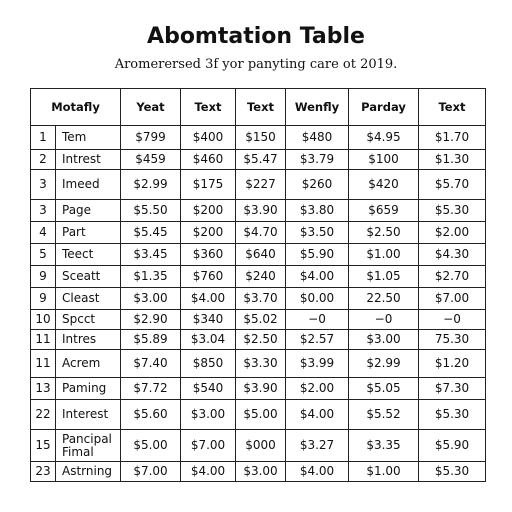  Describe the element at coordinates (383, 184) in the screenshot. I see `cell: $420` at that location.